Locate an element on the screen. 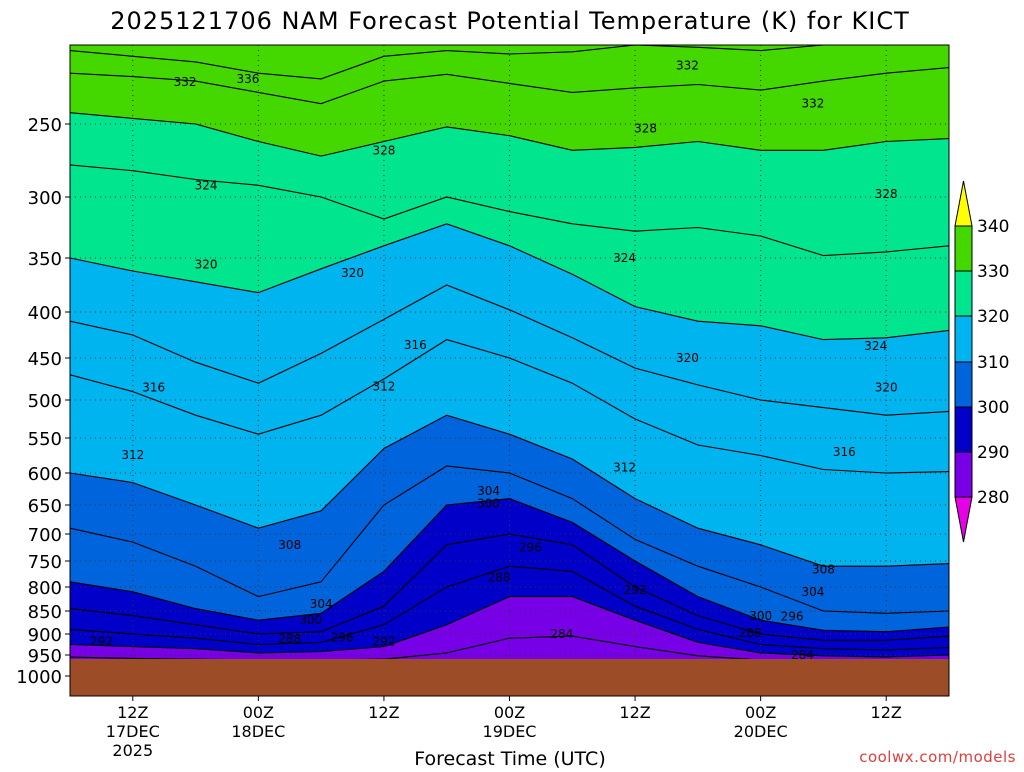 The width and height of the screenshot is (1024, 772). watermark: coolwx.com/models is located at coordinates (937, 757).